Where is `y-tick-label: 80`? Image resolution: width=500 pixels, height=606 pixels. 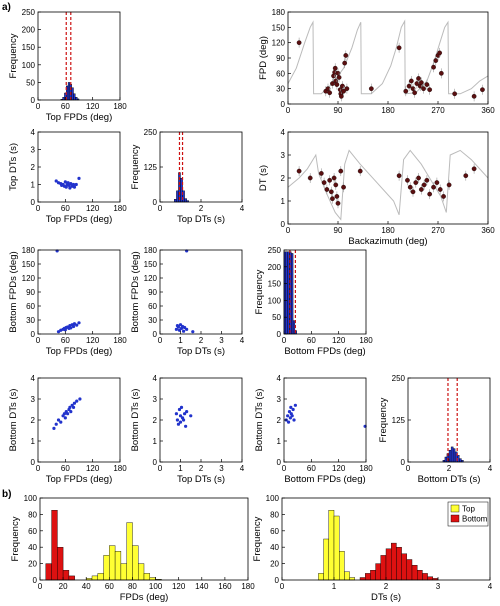 y-tick-label: 80 is located at coordinates (32, 514).